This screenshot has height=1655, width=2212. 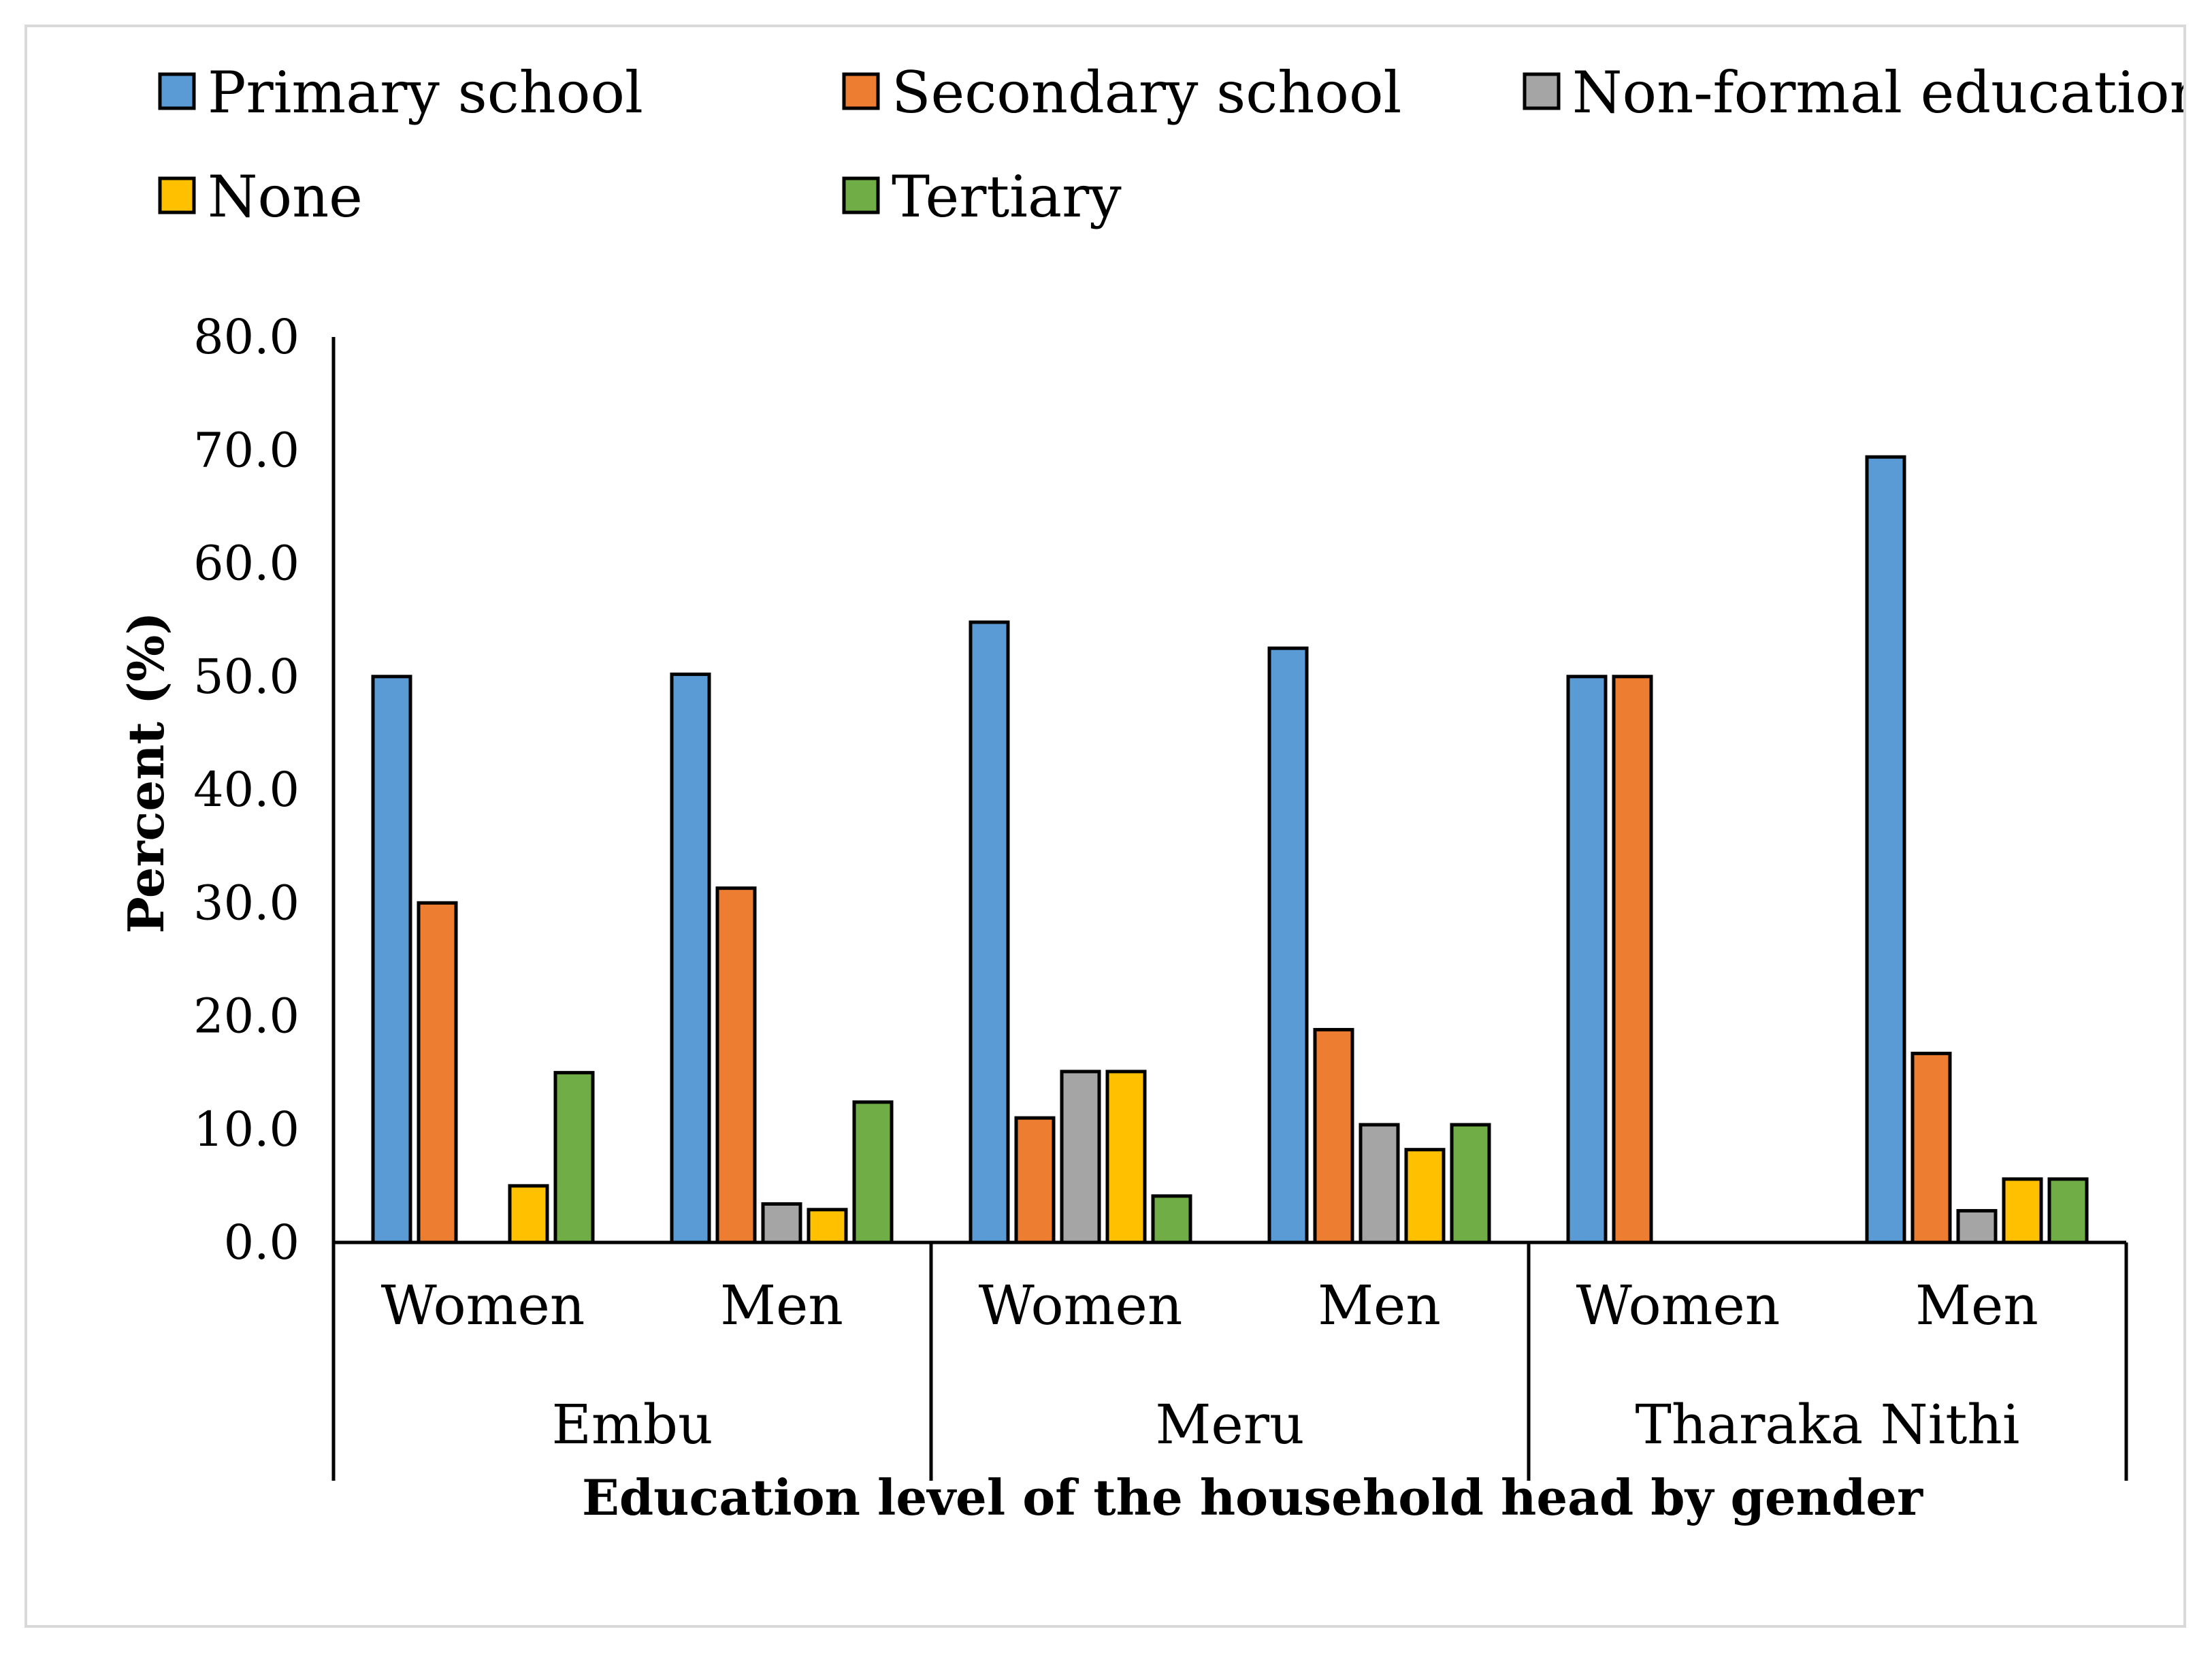 I want to click on bar-primary-school-tharaka-nithi-men, so click(x=1885, y=849).